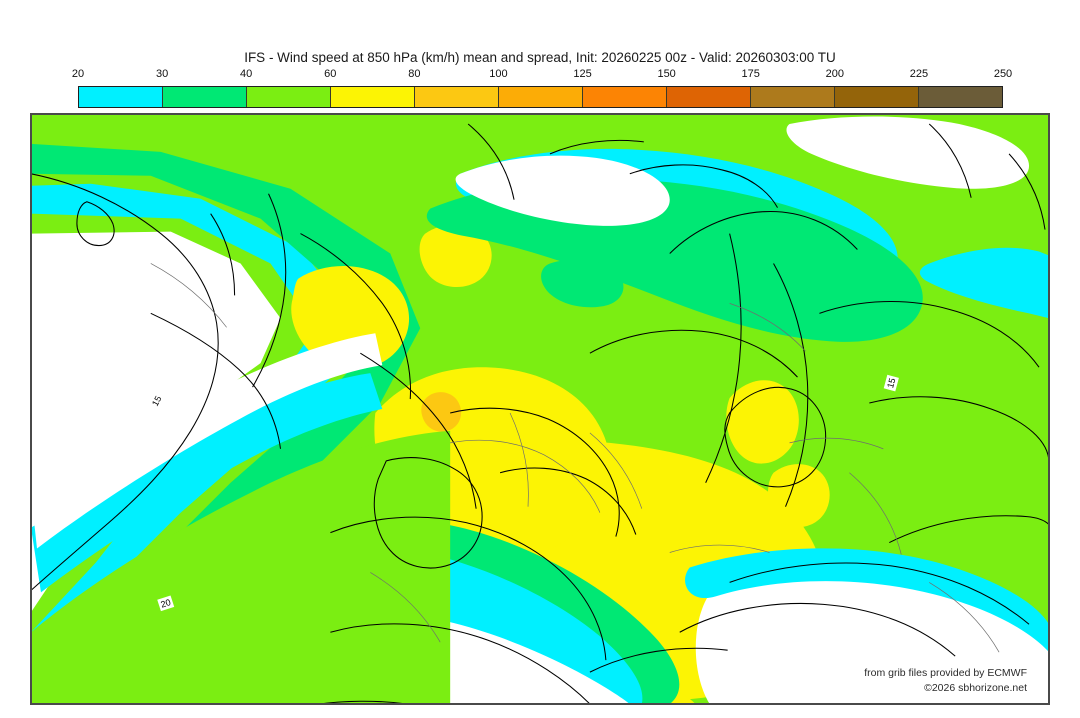  What do you see at coordinates (121, 97) in the screenshot?
I see `colorbar-swatch-cyan` at bounding box center [121, 97].